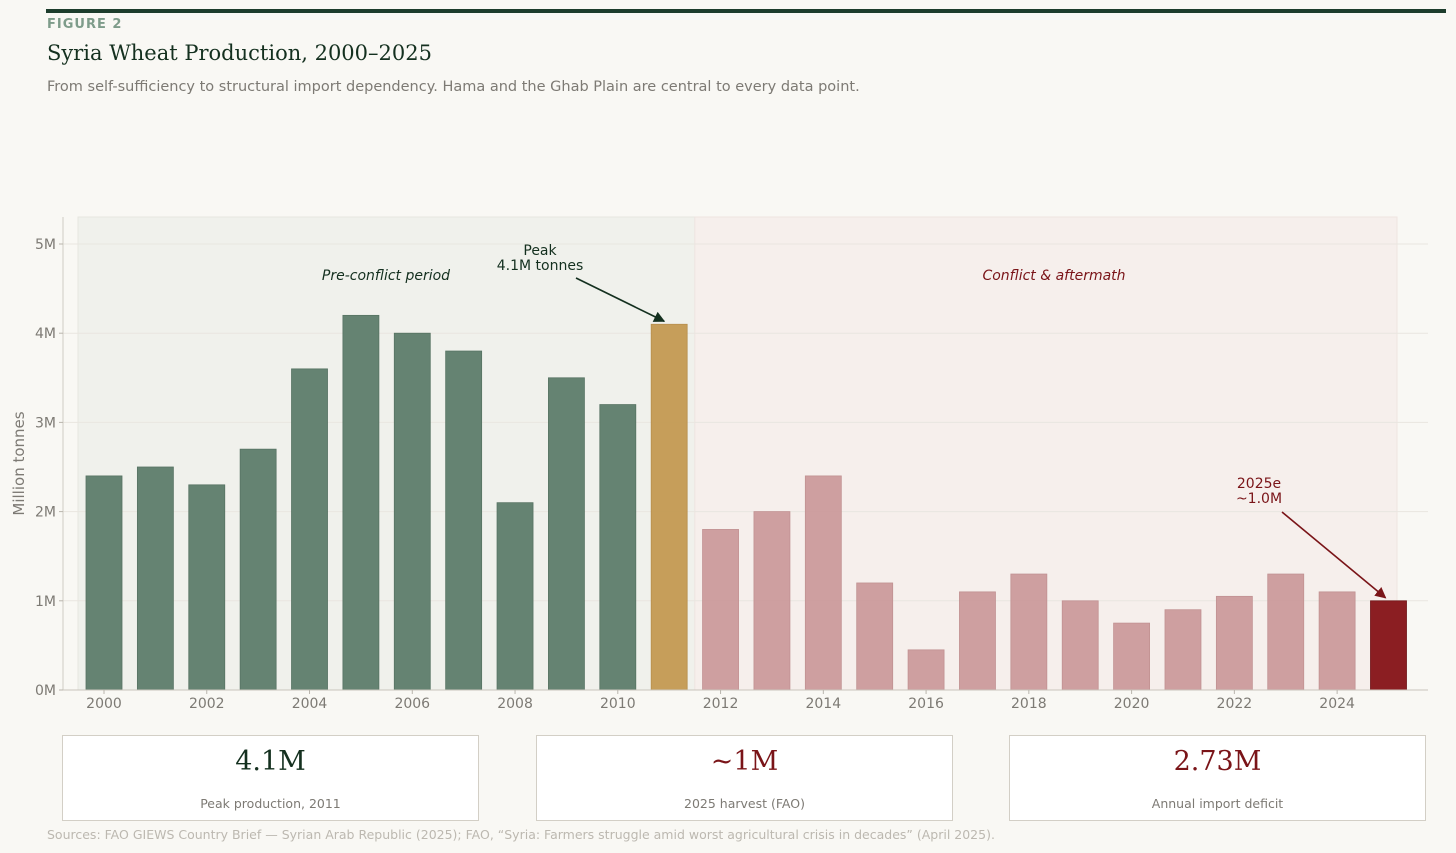  I want to click on x-tick-label: 2022, so click(1235, 704).